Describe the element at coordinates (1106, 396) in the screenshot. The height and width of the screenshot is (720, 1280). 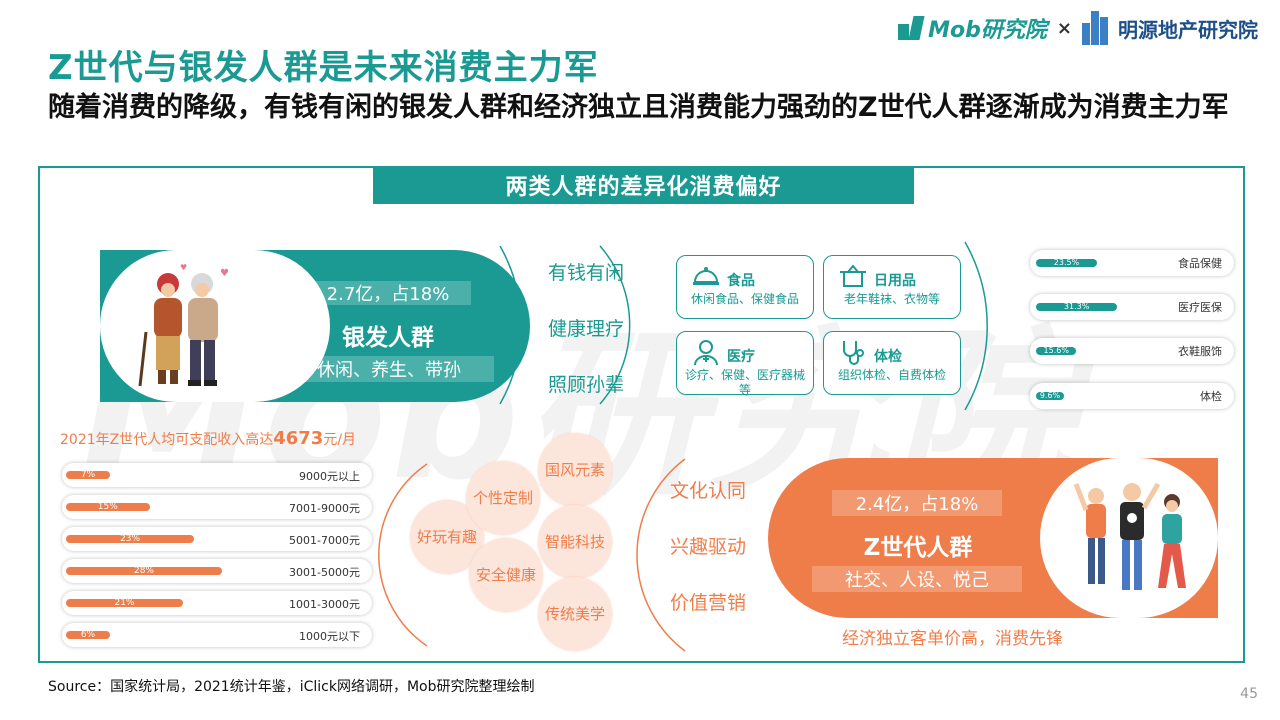
I see `preference-bar-track: 9.6%` at that location.